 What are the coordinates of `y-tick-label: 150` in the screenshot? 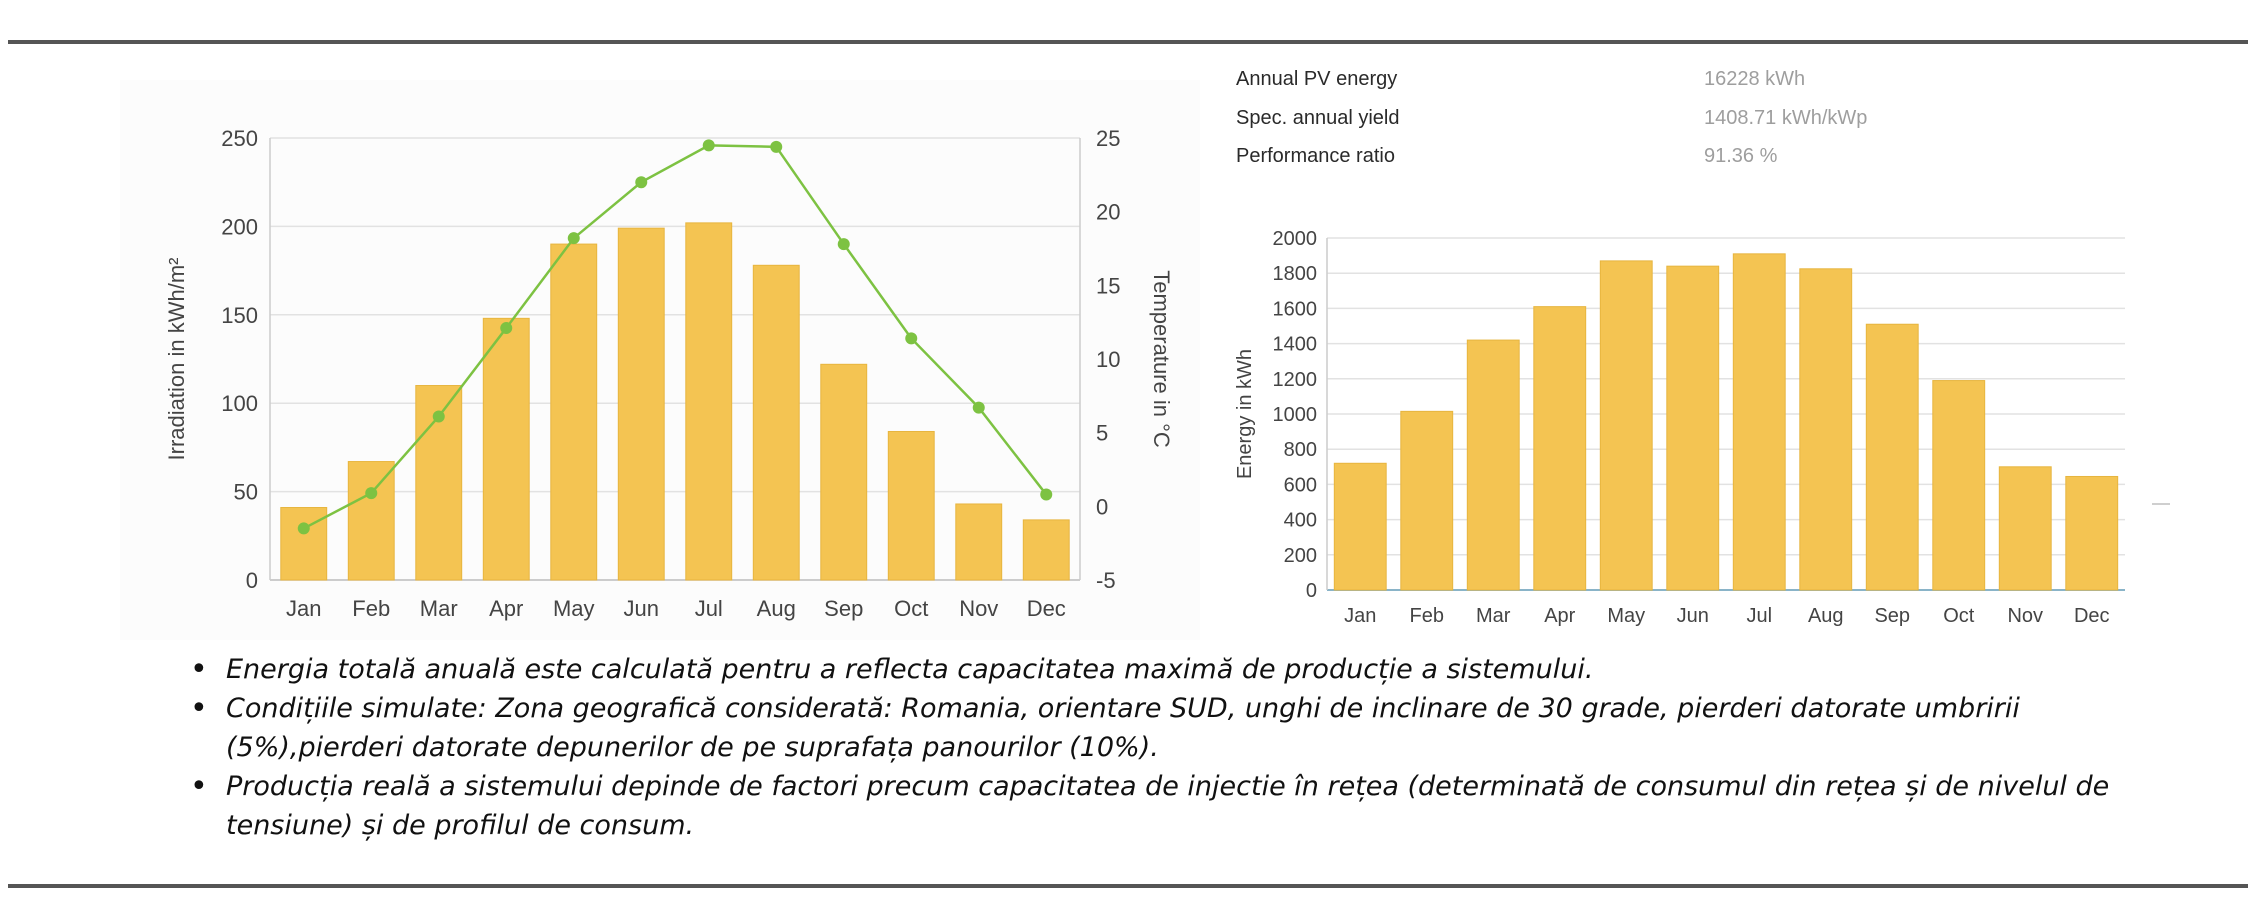 It's located at (239, 315).